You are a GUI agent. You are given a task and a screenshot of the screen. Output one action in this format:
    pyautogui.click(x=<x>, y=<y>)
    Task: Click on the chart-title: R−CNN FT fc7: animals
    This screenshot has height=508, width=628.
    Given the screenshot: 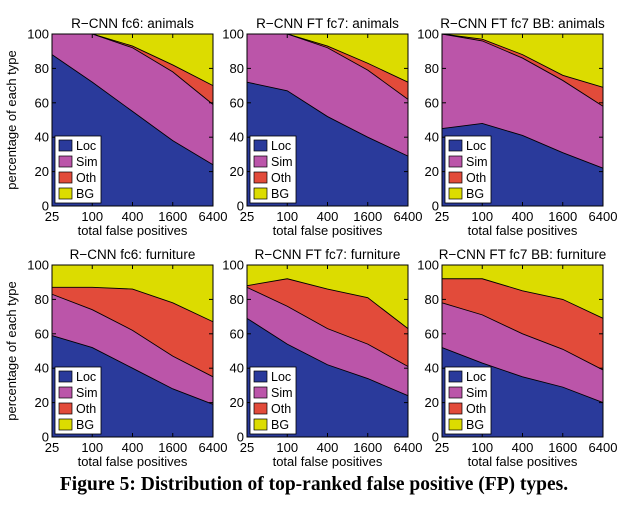 What is the action you would take?
    pyautogui.click(x=327, y=23)
    